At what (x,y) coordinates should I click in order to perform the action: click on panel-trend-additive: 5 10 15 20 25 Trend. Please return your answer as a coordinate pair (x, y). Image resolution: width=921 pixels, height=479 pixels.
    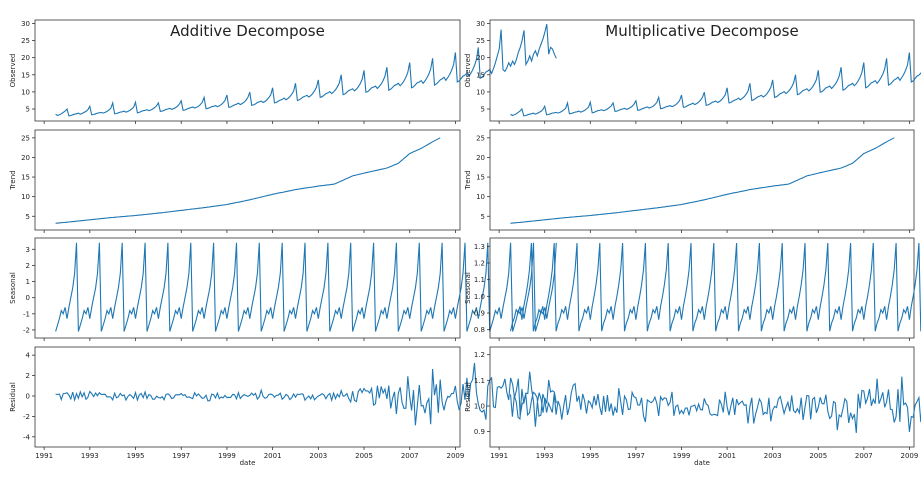
    Looking at the image, I should click on (235, 181).